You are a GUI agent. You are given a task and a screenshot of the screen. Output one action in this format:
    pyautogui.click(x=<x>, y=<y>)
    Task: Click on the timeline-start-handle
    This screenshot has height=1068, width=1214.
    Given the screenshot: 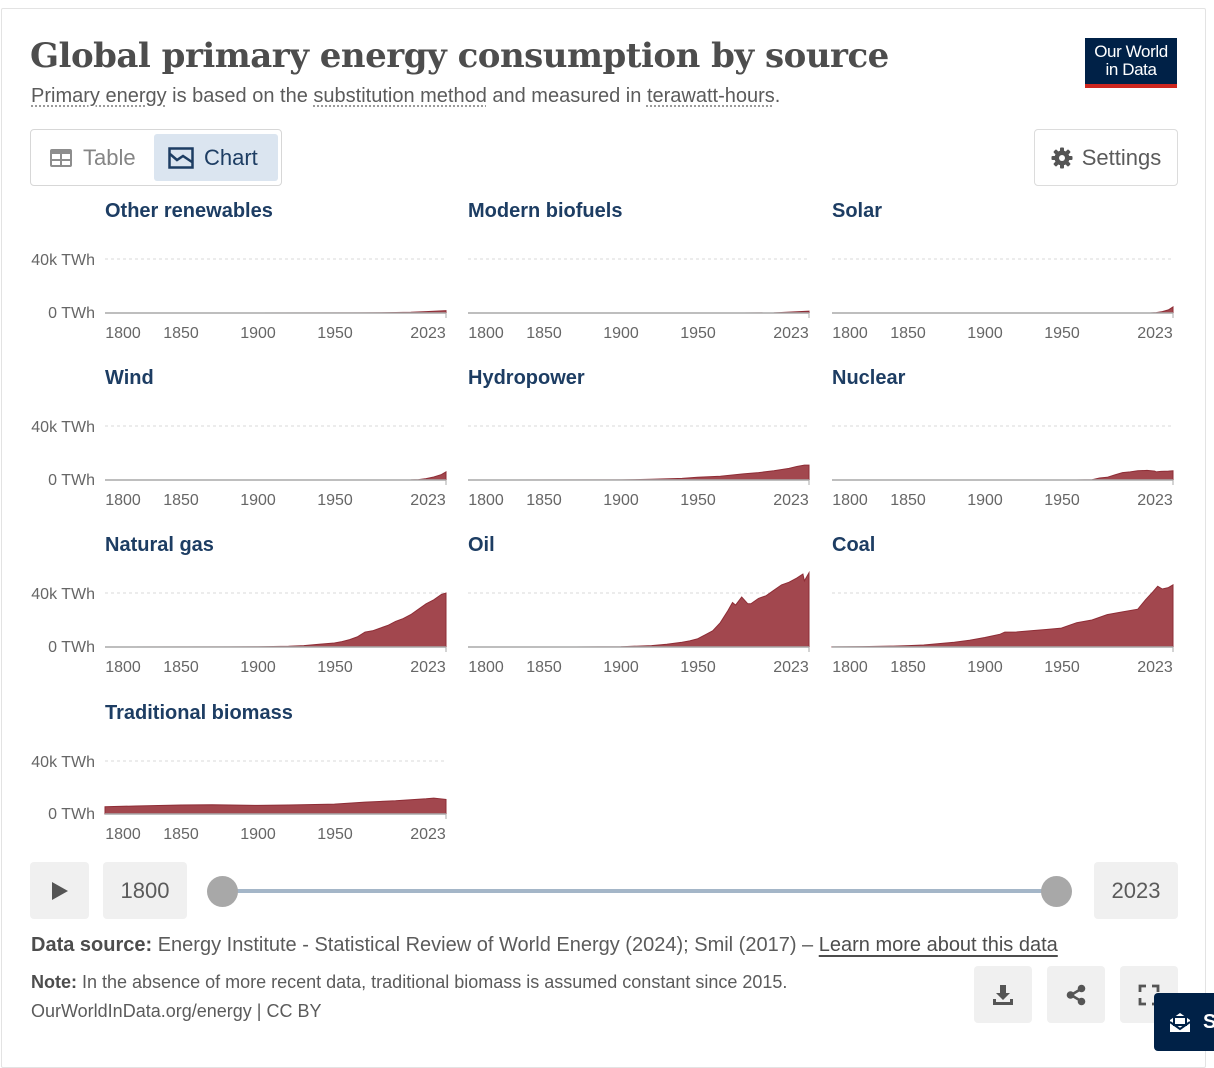 What is the action you would take?
    pyautogui.click(x=222, y=891)
    